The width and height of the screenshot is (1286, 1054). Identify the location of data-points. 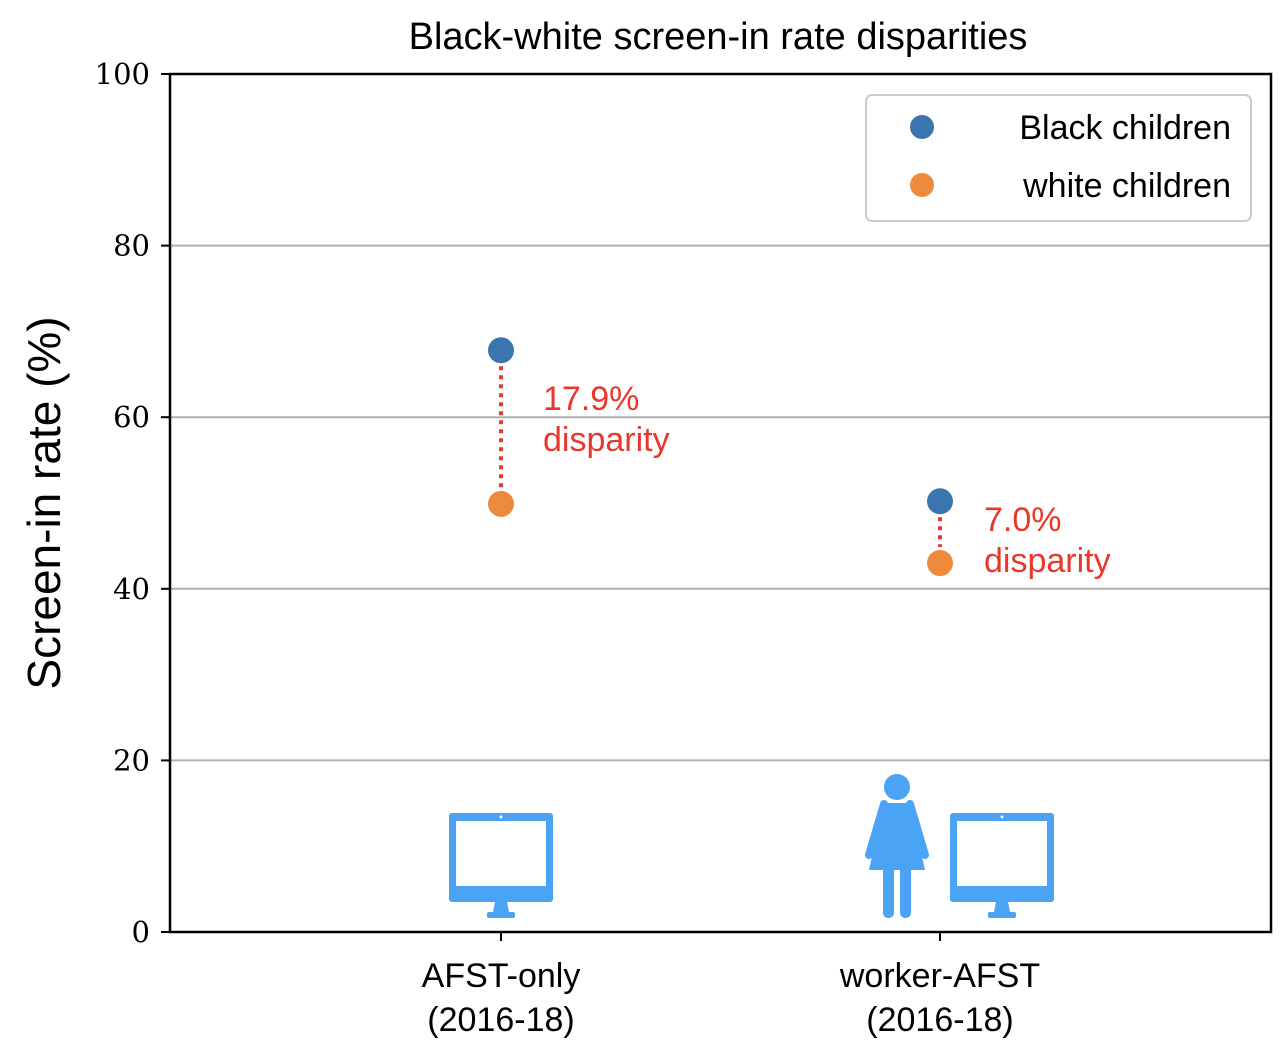
(720, 457).